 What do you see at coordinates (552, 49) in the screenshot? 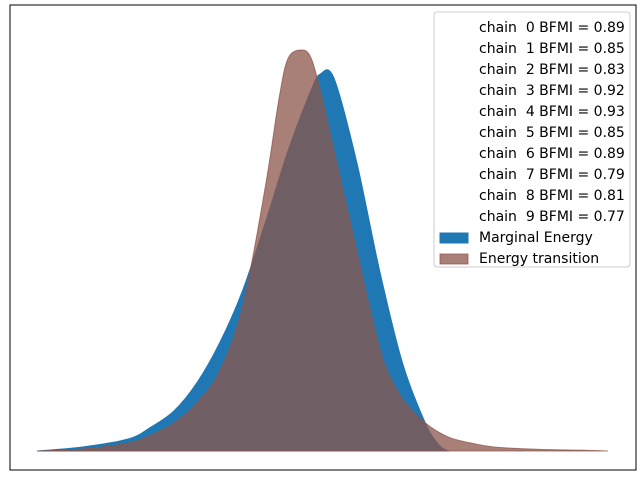
I see `legend-bfmi-label-1: chain 1 BFMI = 0.85` at bounding box center [552, 49].